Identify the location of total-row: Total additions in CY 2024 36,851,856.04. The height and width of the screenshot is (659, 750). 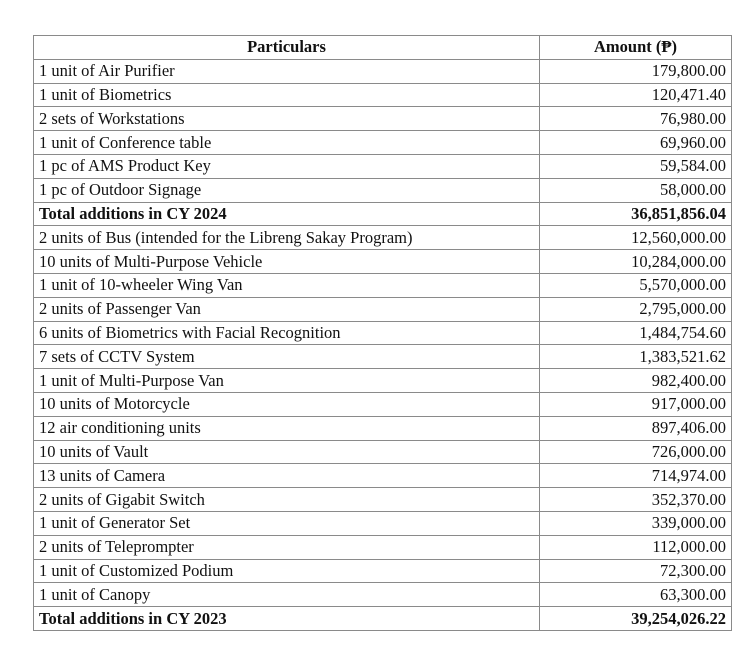
(382, 214).